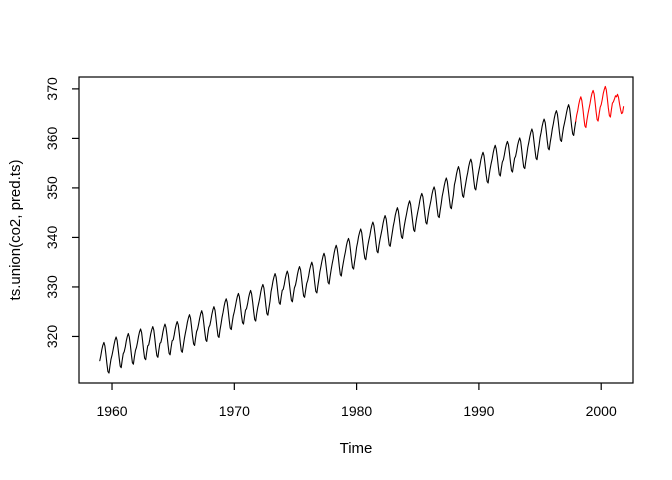 The height and width of the screenshot is (480, 672). Describe the element at coordinates (52, 287) in the screenshot. I see `y-tick-label: 330` at that location.